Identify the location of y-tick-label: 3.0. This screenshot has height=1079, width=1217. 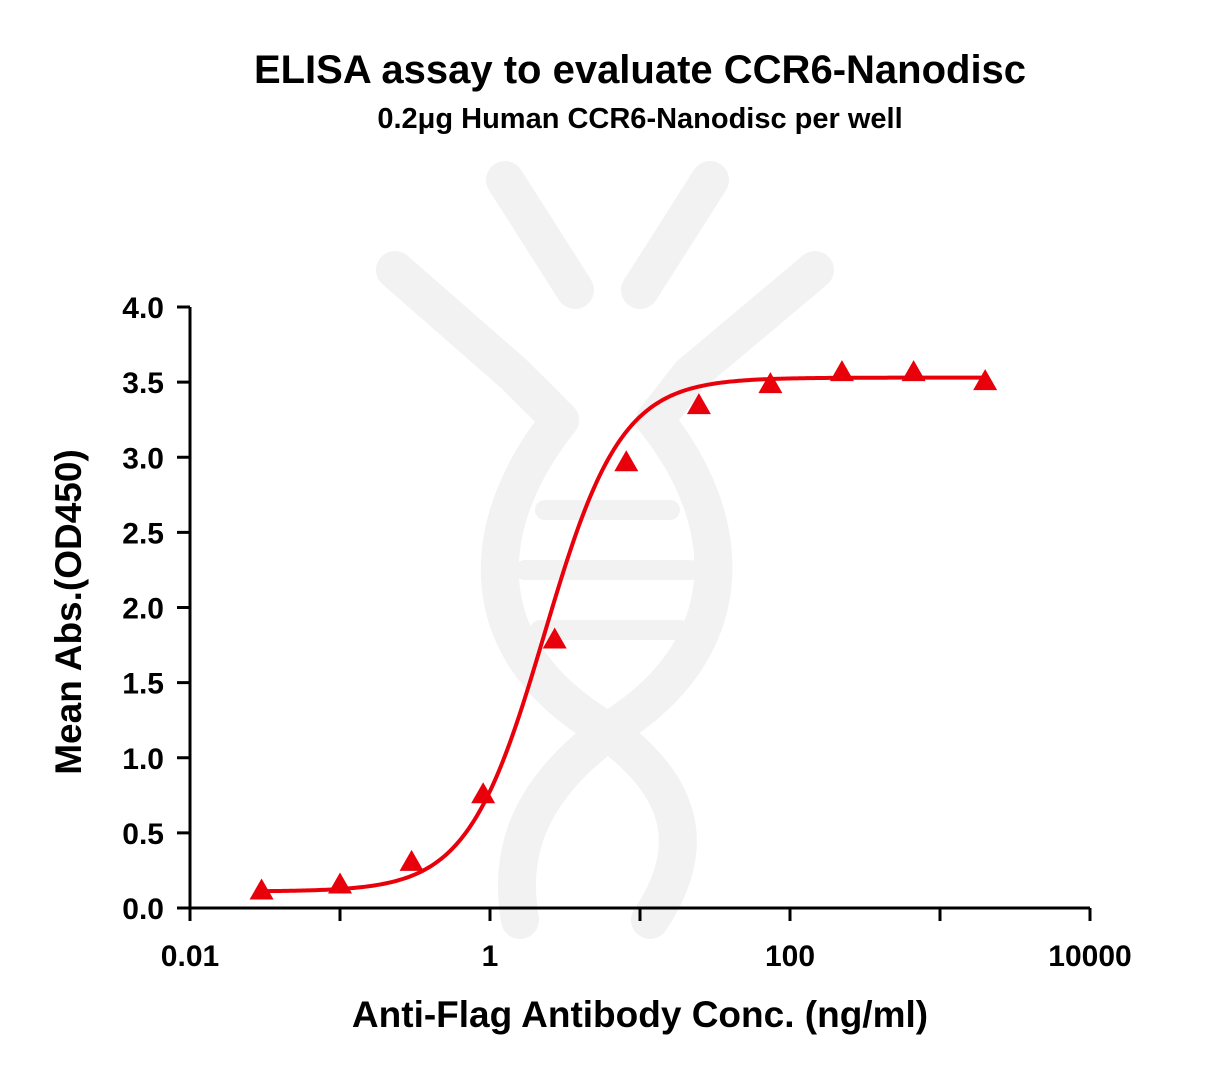
(143, 458).